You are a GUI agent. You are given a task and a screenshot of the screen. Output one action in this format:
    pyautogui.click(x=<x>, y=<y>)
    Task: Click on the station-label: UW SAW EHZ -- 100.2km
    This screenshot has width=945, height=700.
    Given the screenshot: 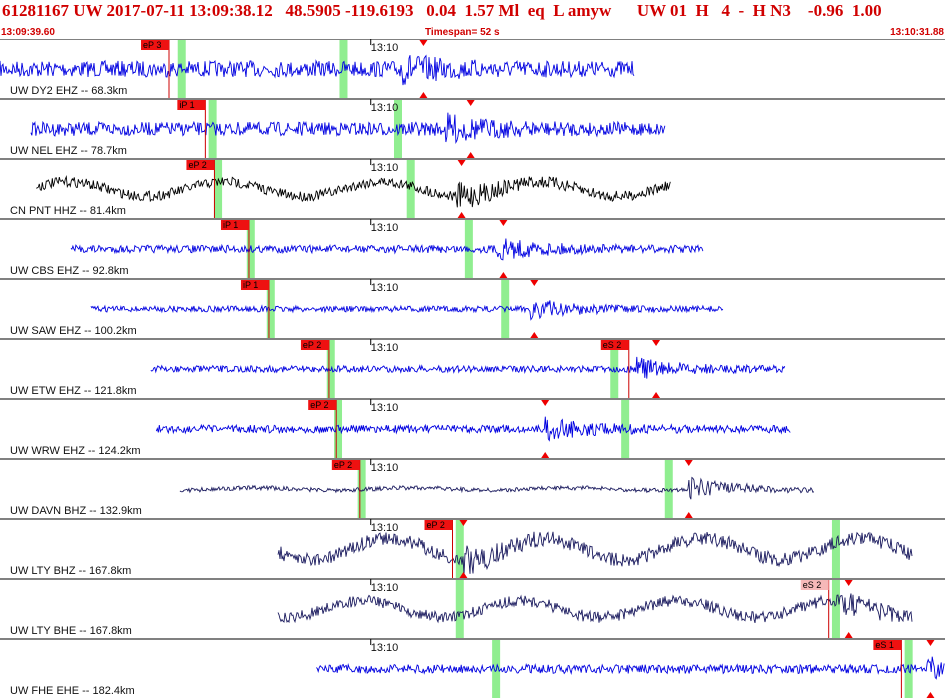 What is the action you would take?
    pyautogui.click(x=73, y=331)
    